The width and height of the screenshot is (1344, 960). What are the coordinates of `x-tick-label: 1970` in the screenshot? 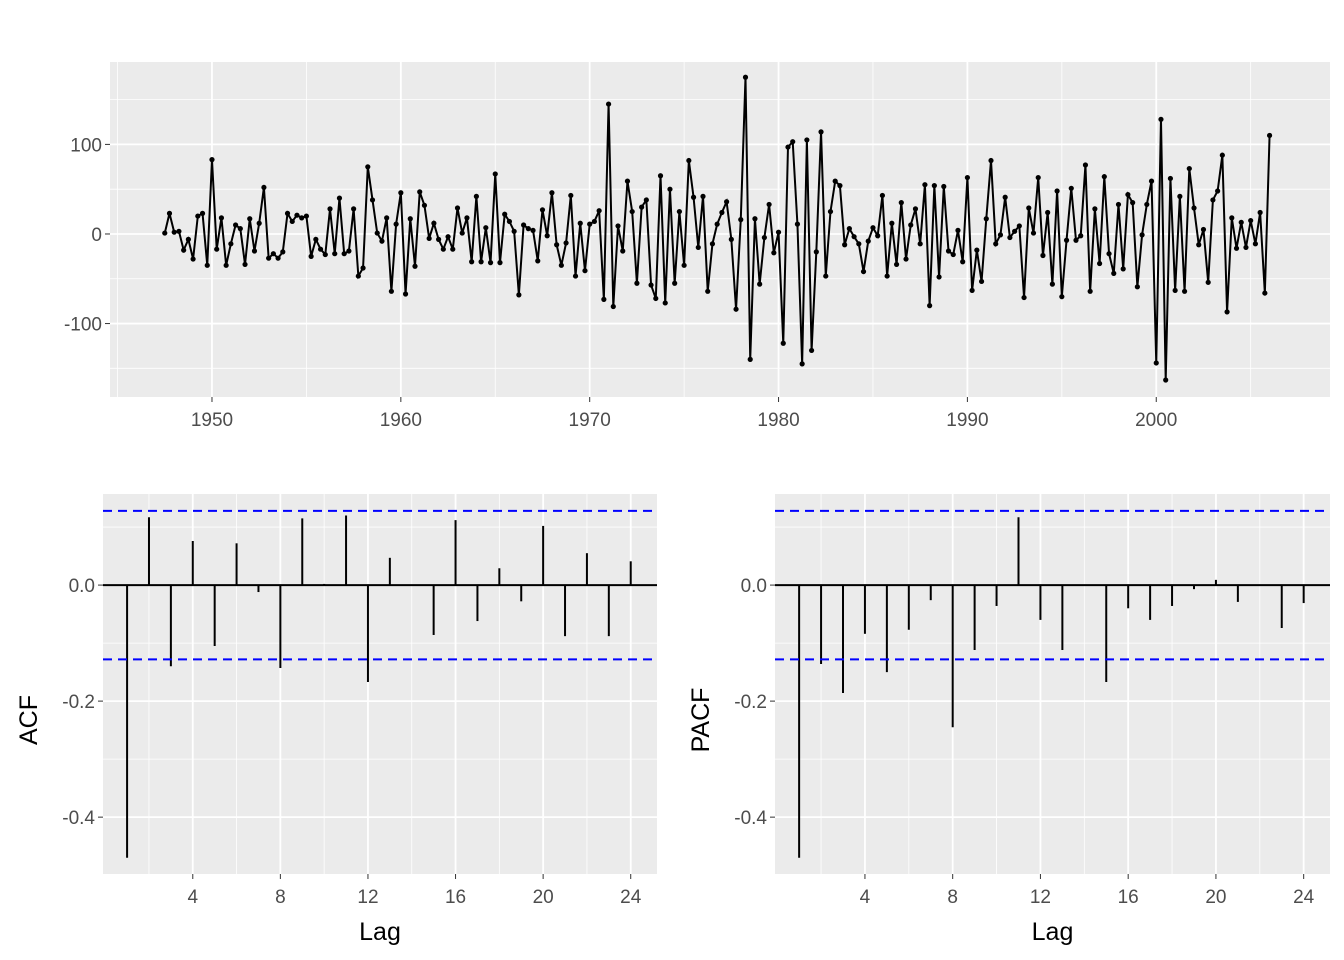 It's located at (590, 420).